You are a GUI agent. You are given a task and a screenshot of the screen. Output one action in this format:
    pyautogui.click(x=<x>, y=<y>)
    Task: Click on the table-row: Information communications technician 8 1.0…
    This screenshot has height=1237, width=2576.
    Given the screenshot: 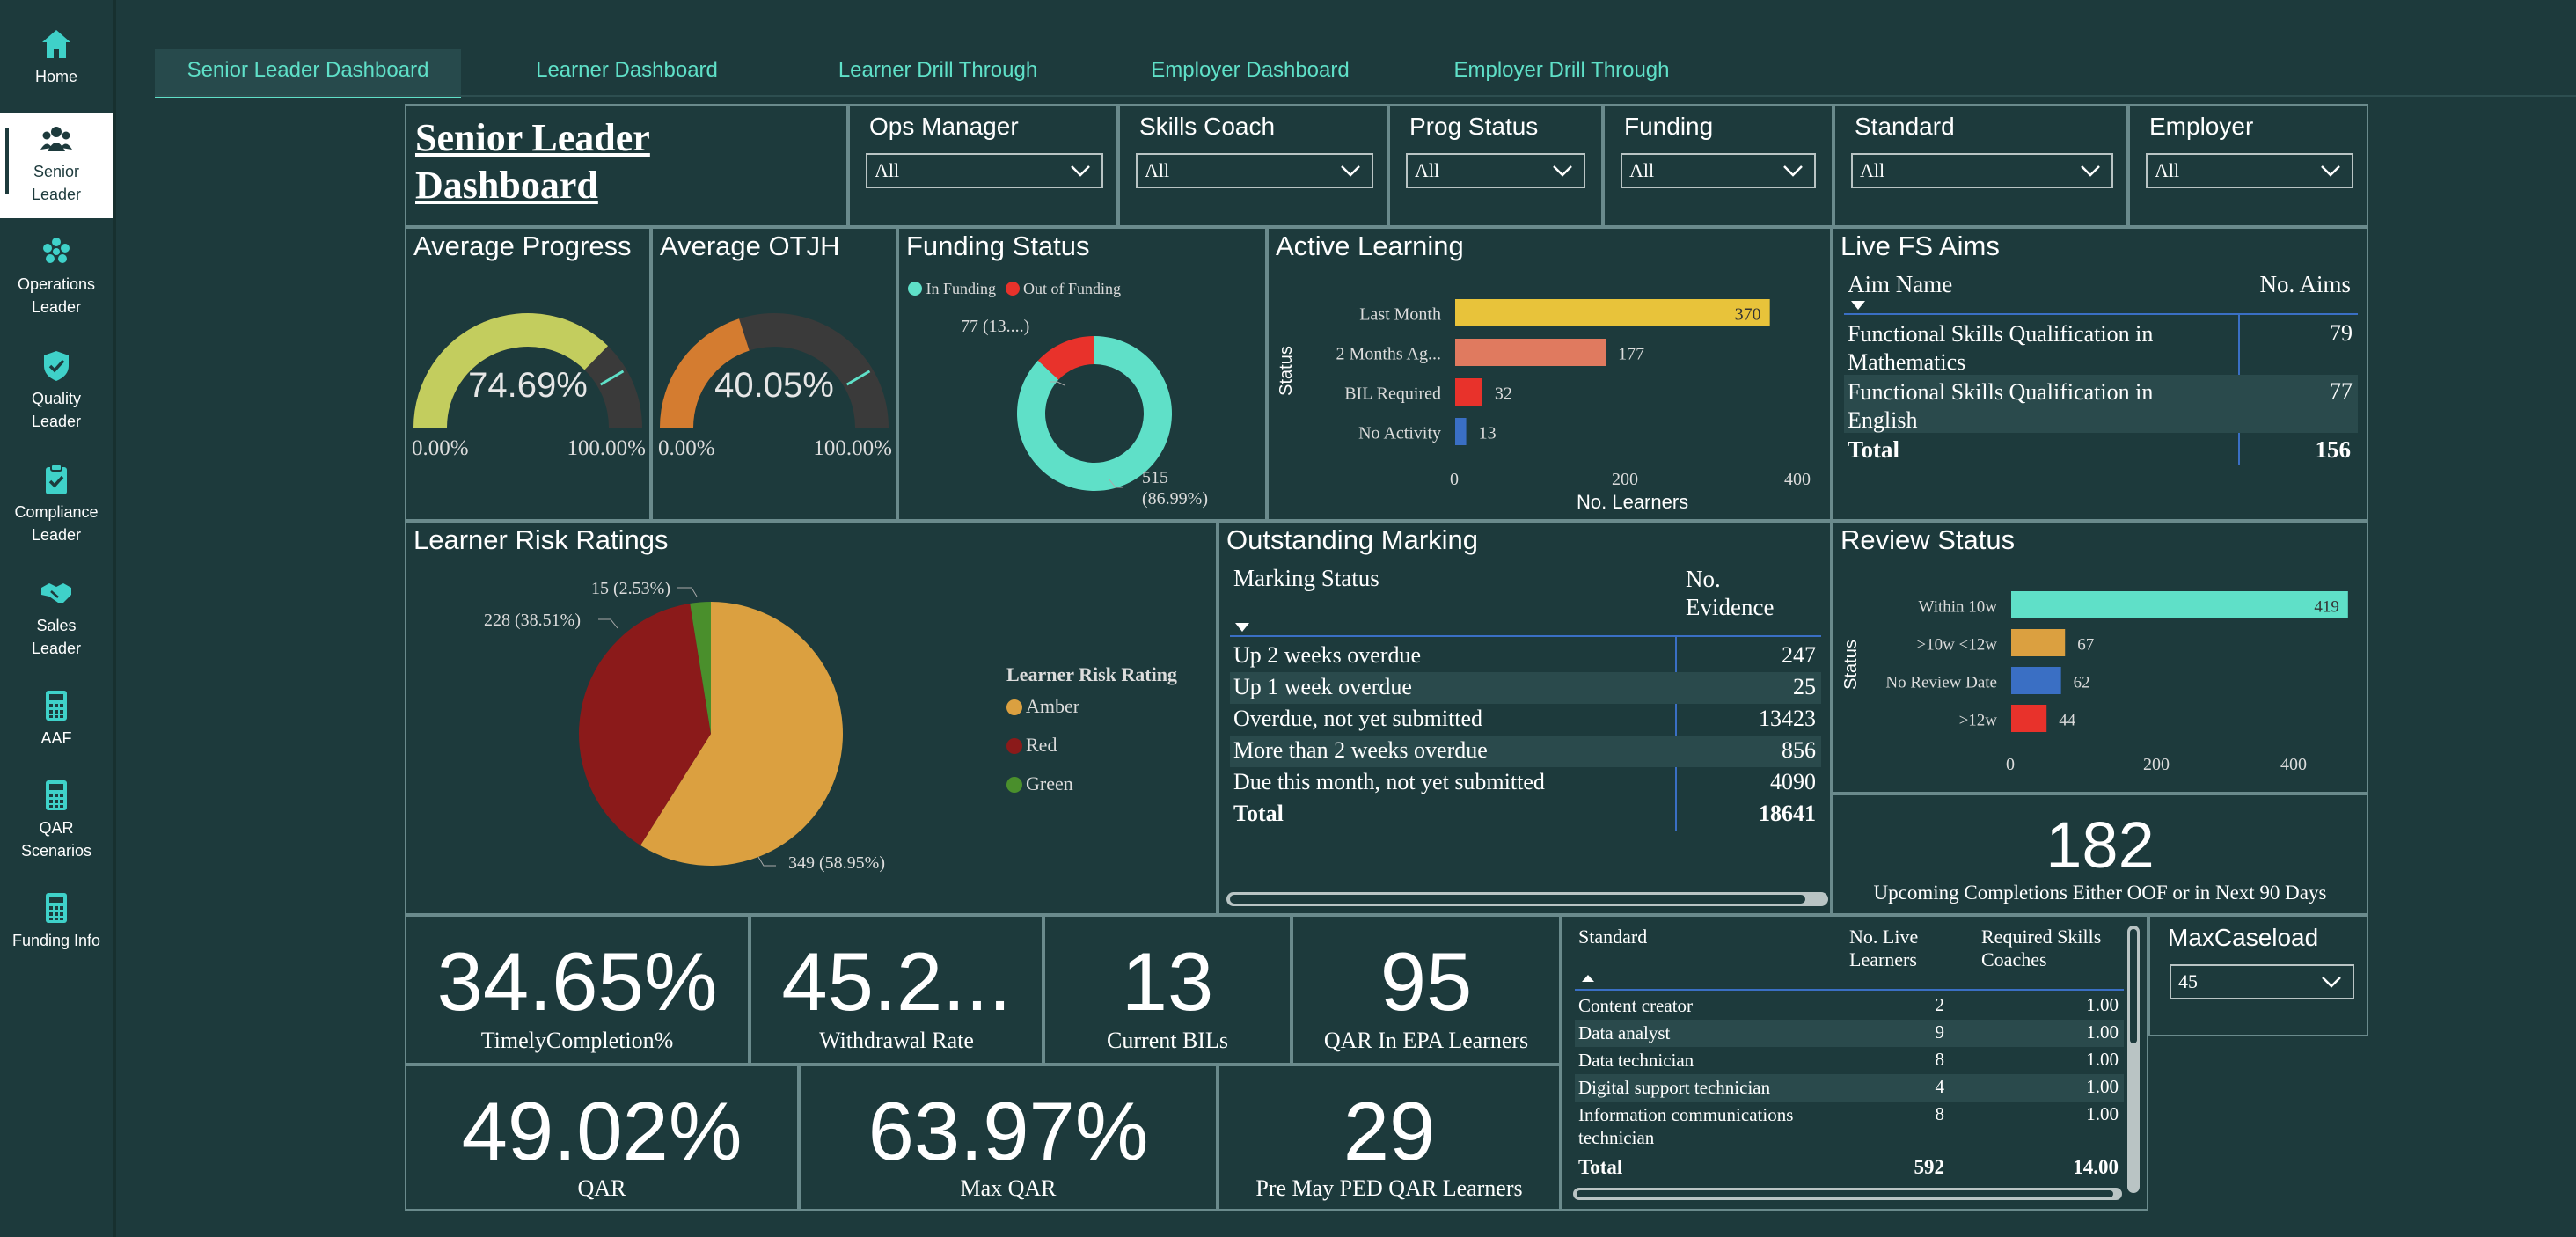 What is the action you would take?
    pyautogui.click(x=1849, y=1125)
    